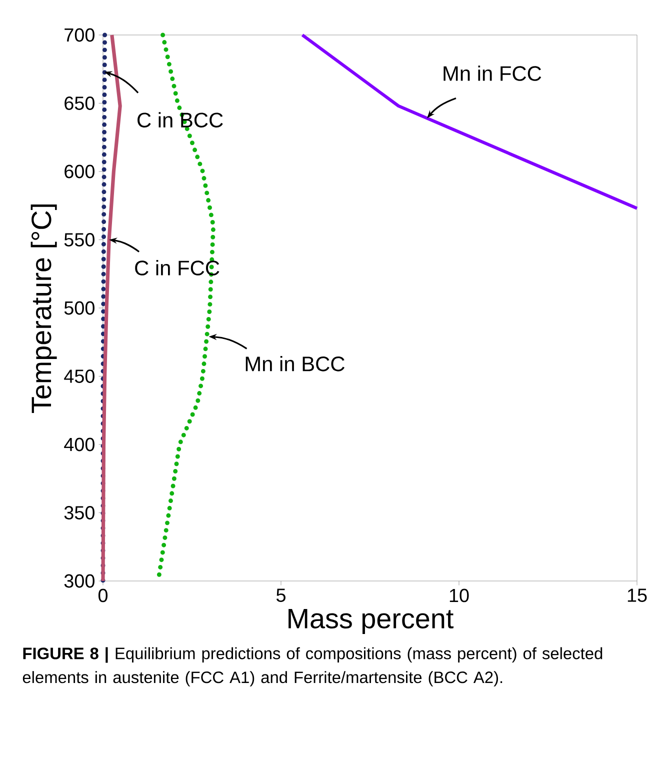 This screenshot has width=654, height=775. What do you see at coordinates (371, 621) in the screenshot?
I see `x-axis-title: Mass percent` at bounding box center [371, 621].